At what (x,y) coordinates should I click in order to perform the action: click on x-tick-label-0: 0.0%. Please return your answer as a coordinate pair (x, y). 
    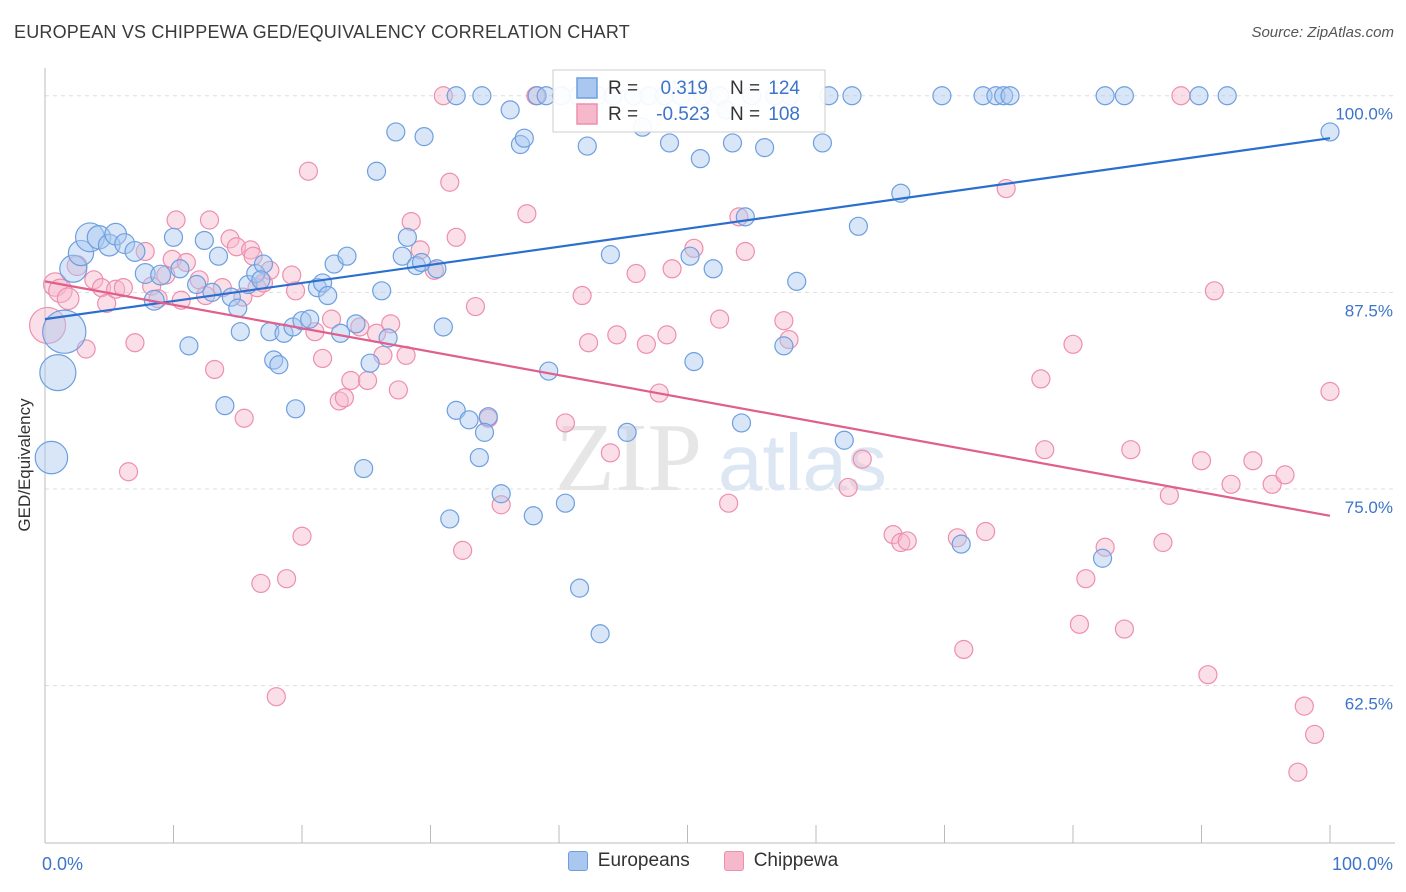
    Looking at the image, I should click on (62, 864).